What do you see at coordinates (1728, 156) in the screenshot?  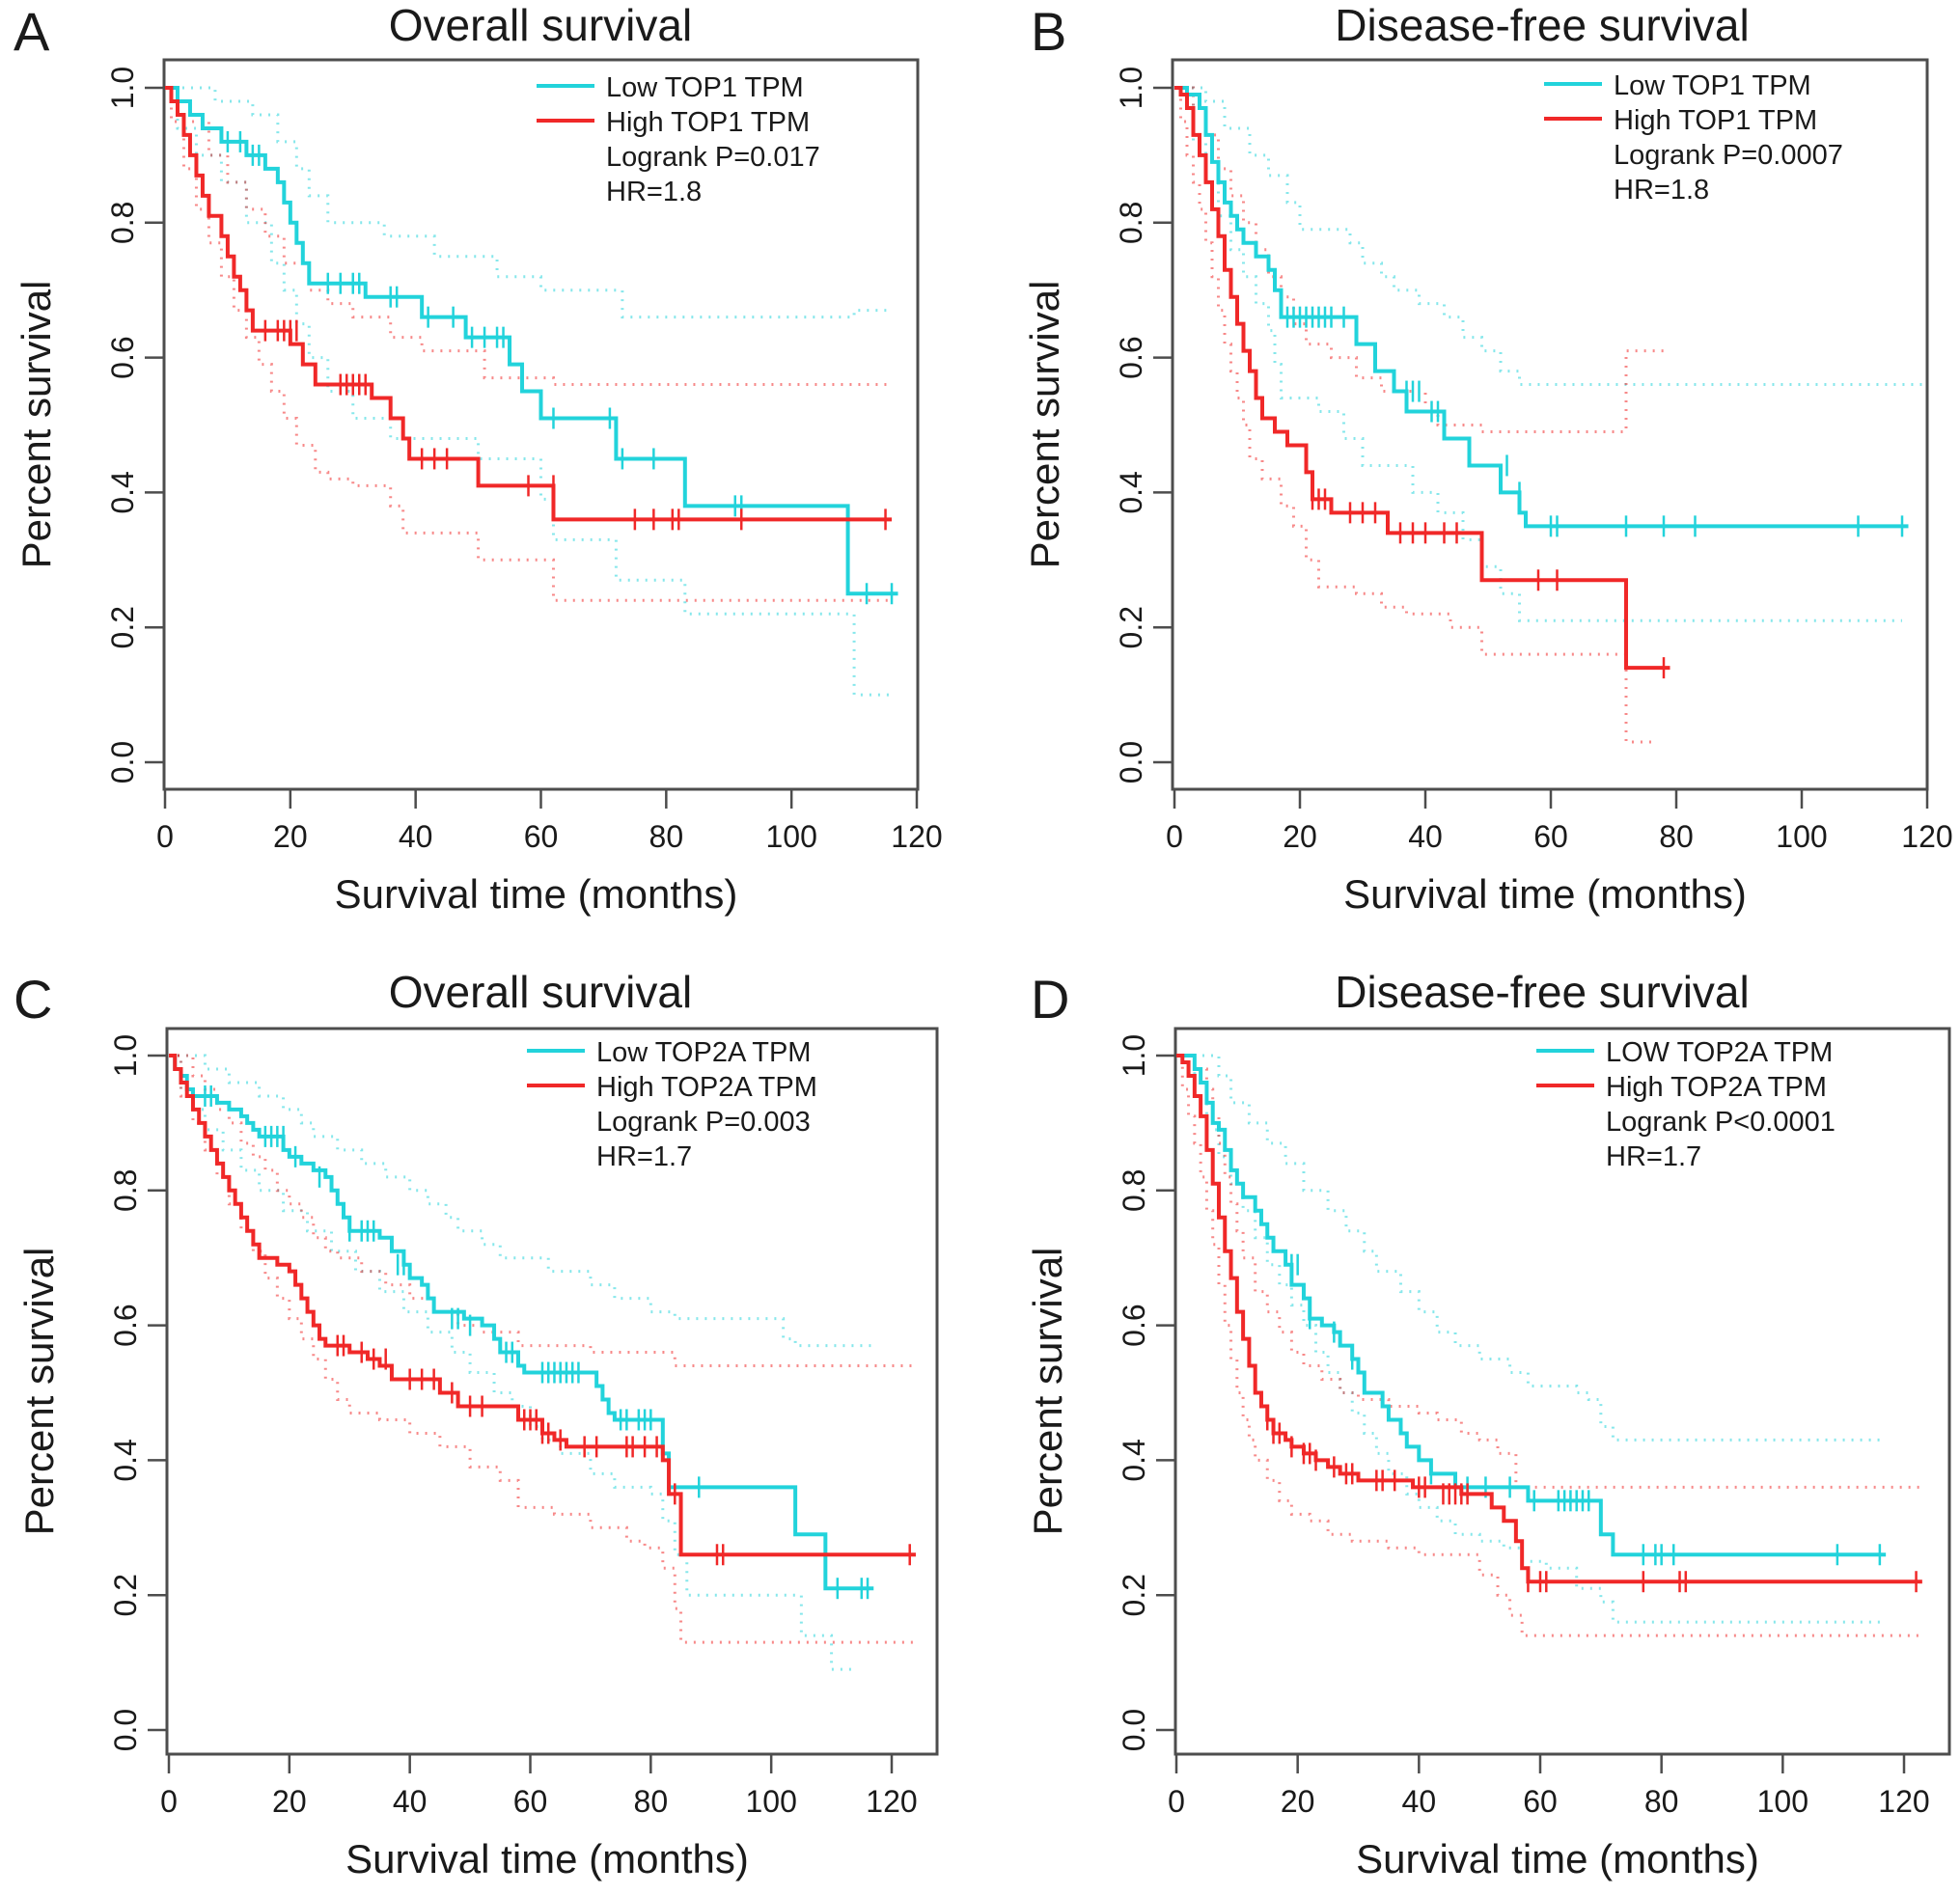 I see `logrank-p-value: Logrank P=0.0007` at bounding box center [1728, 156].